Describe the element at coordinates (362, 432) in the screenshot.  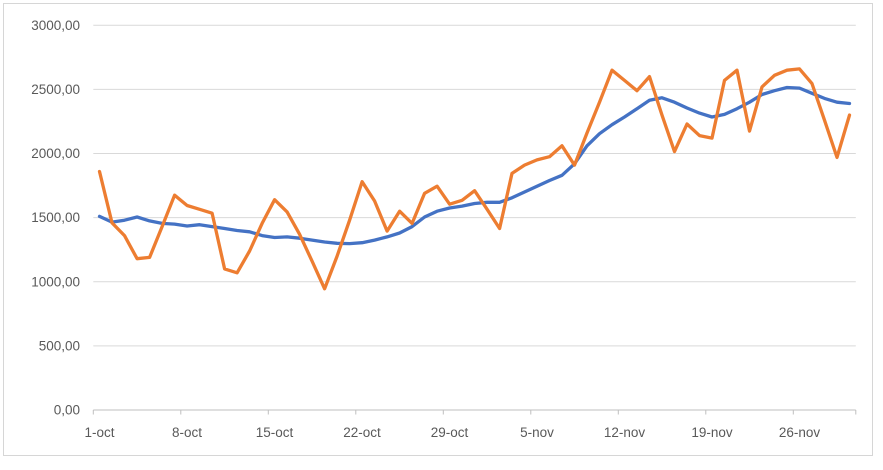
I see `x-axis-label: 22-oct` at that location.